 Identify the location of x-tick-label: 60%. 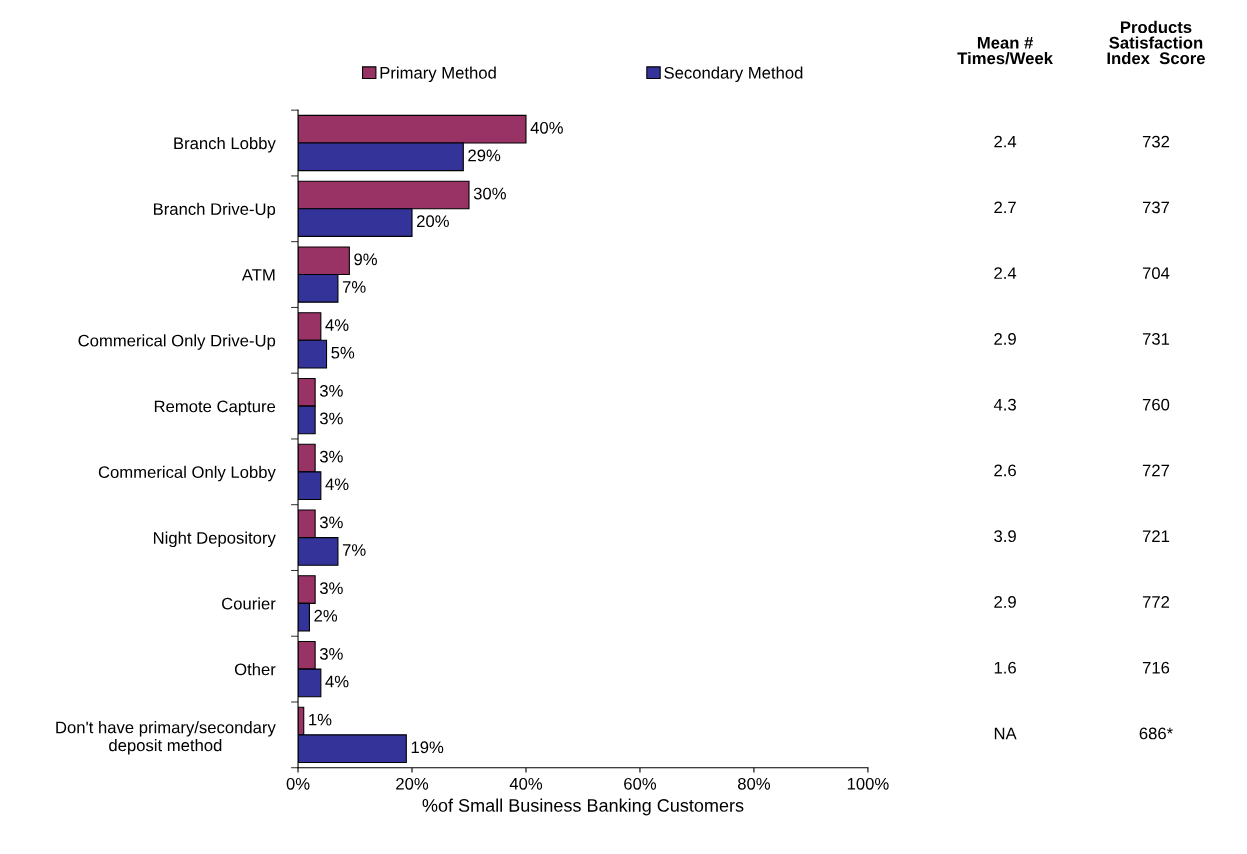
(640, 783).